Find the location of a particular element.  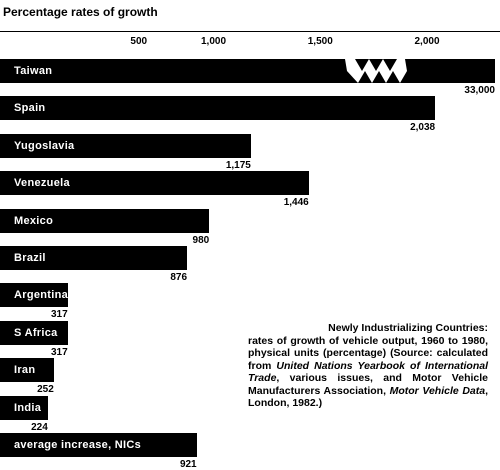

axis-break-mark is located at coordinates (376, 71).